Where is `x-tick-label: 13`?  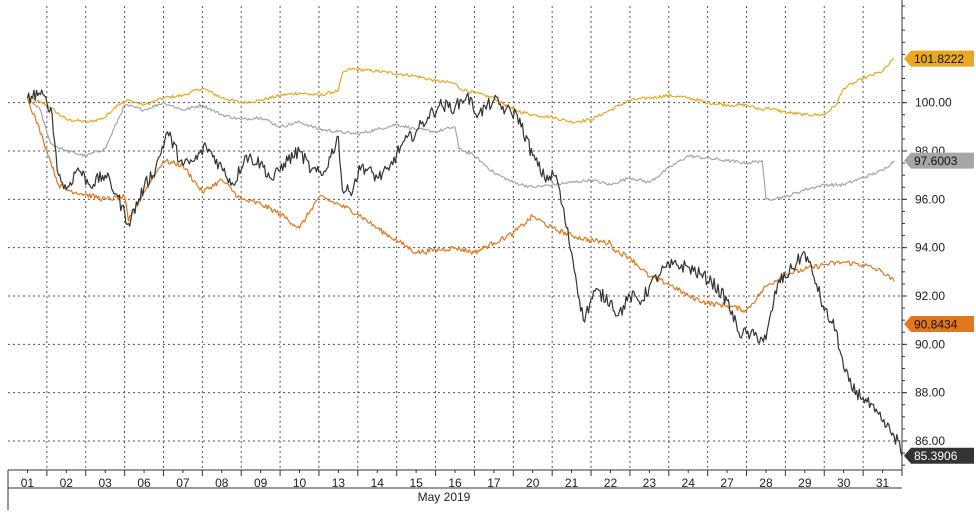
x-tick-label: 13 is located at coordinates (339, 483).